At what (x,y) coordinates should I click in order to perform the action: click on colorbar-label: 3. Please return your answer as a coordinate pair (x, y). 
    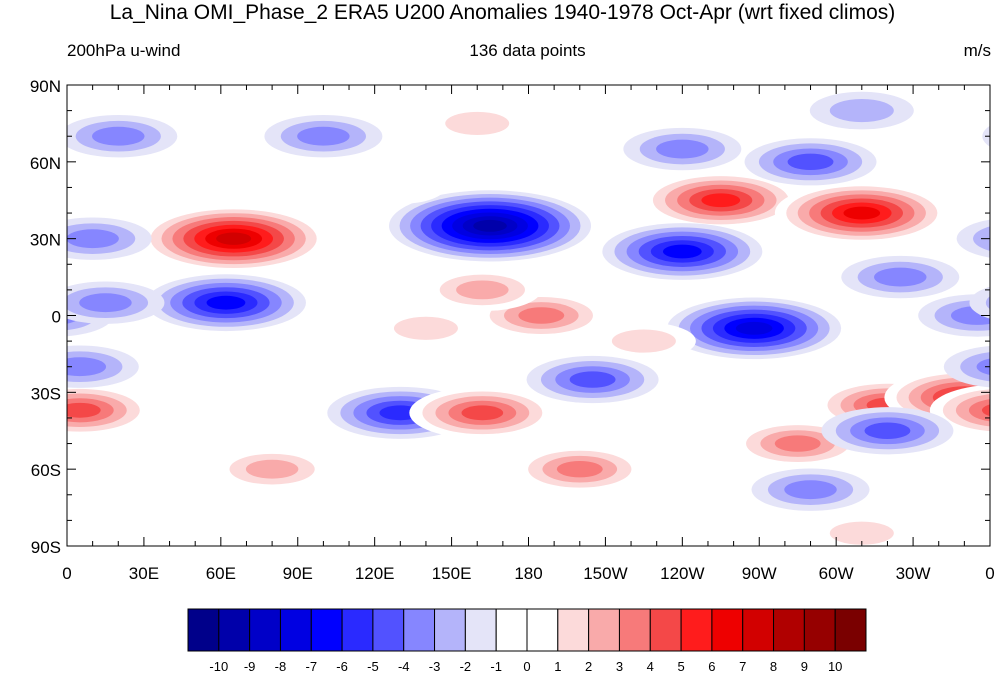
    Looking at the image, I should click on (619, 666).